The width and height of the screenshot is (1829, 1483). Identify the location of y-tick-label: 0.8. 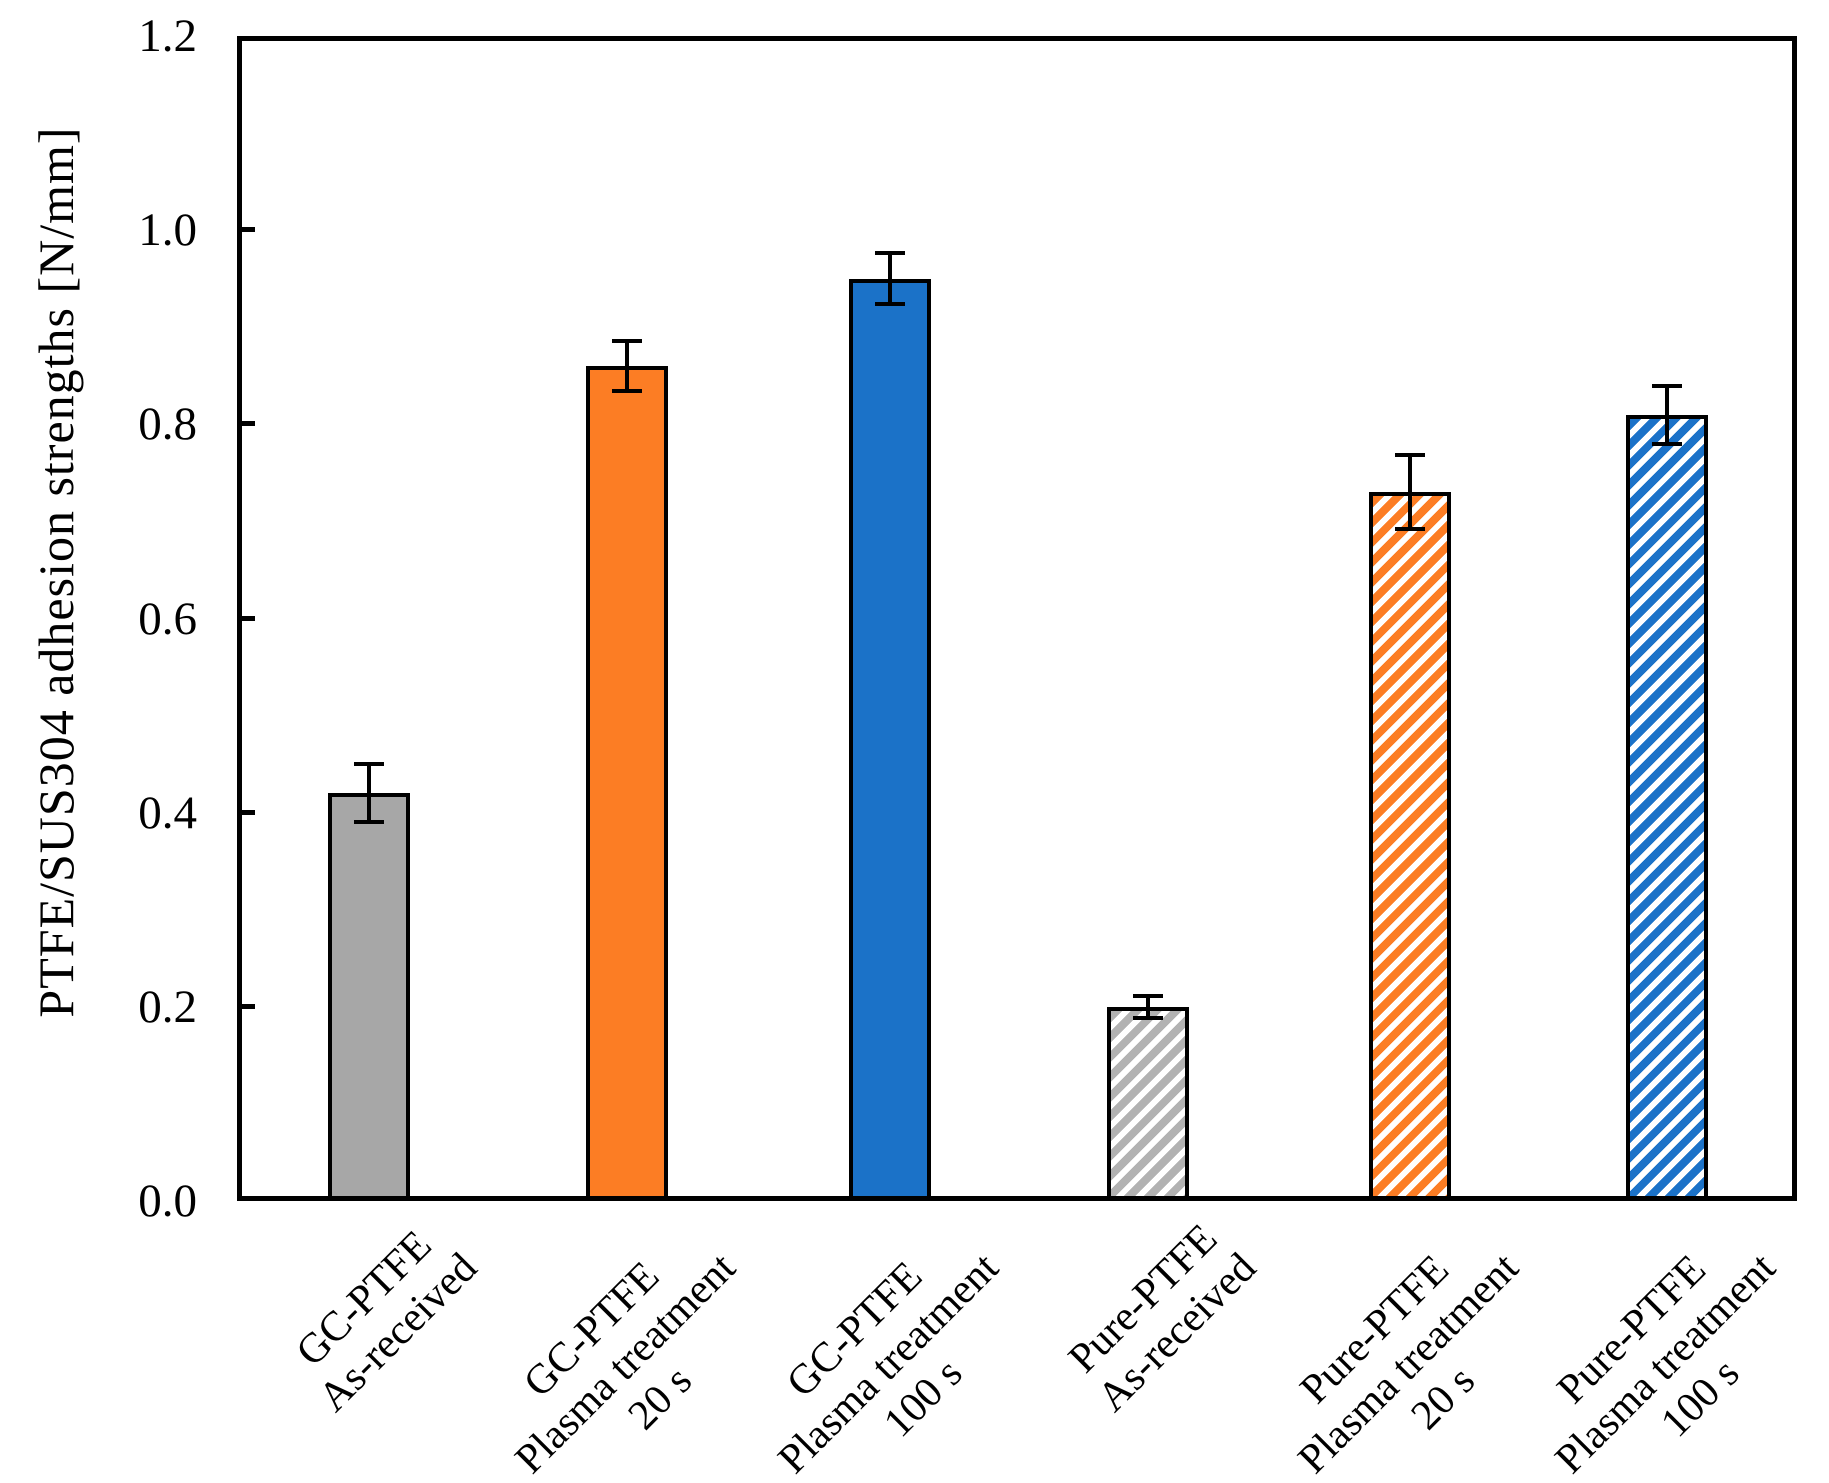
(167, 424).